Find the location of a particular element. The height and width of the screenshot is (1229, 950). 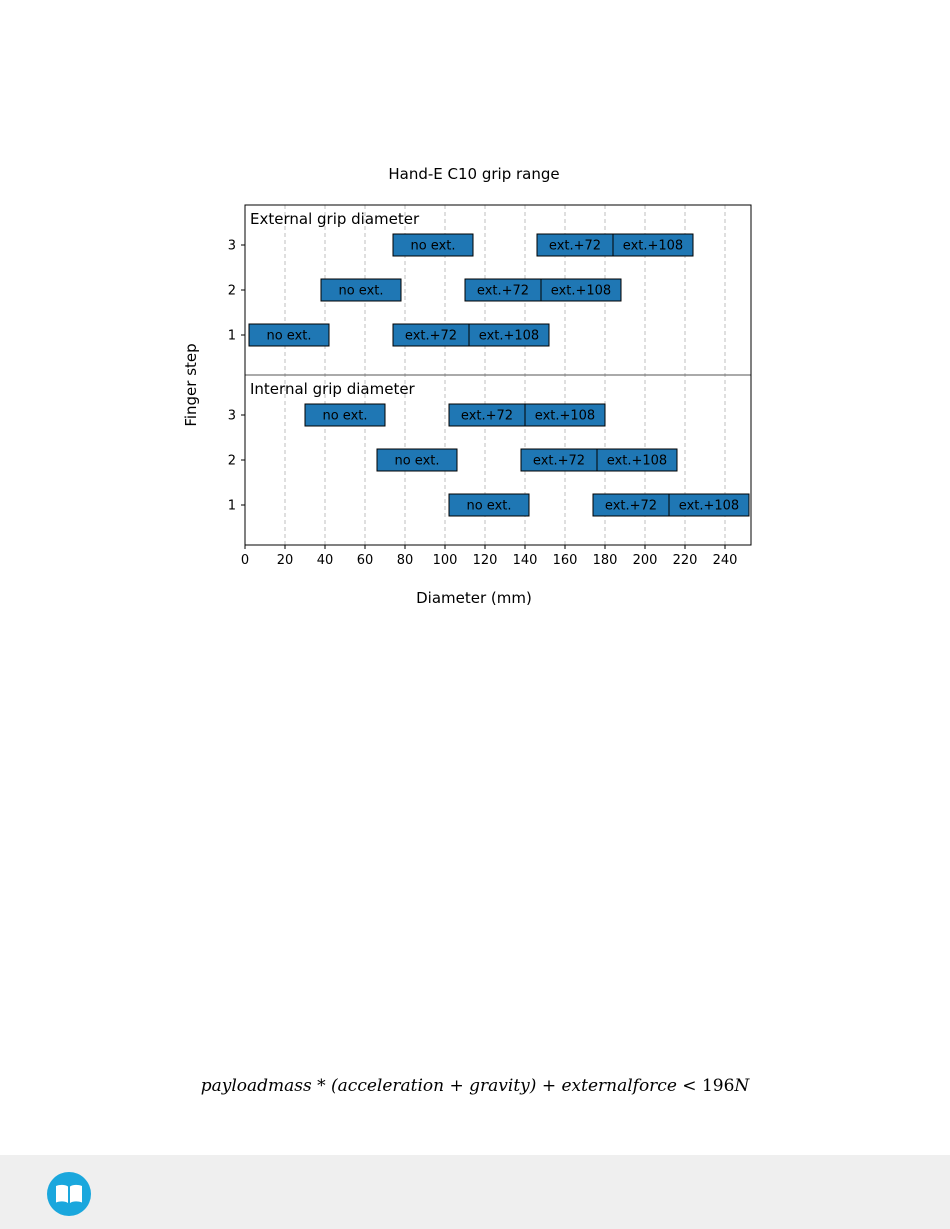

x-tick-label: 240 is located at coordinates (725, 560).